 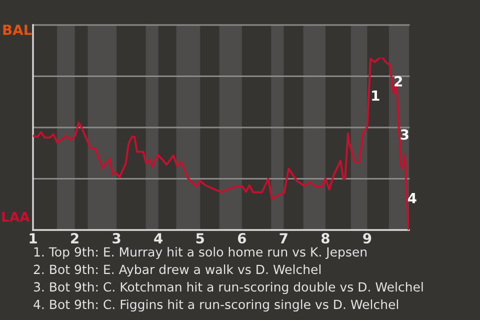 I want to click on x-tick-label: 4, so click(x=158, y=238).